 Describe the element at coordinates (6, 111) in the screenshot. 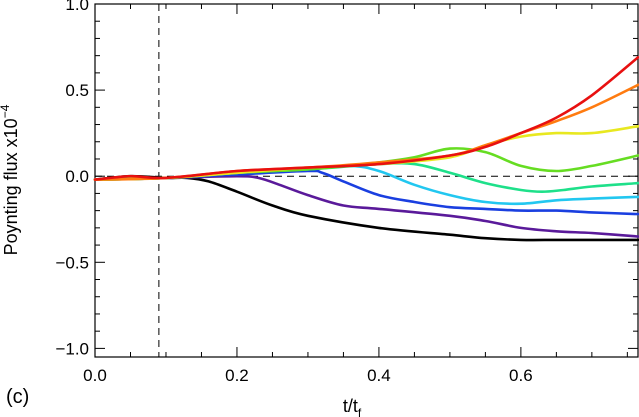

I see `y-axis-title-exponent: −4` at that location.